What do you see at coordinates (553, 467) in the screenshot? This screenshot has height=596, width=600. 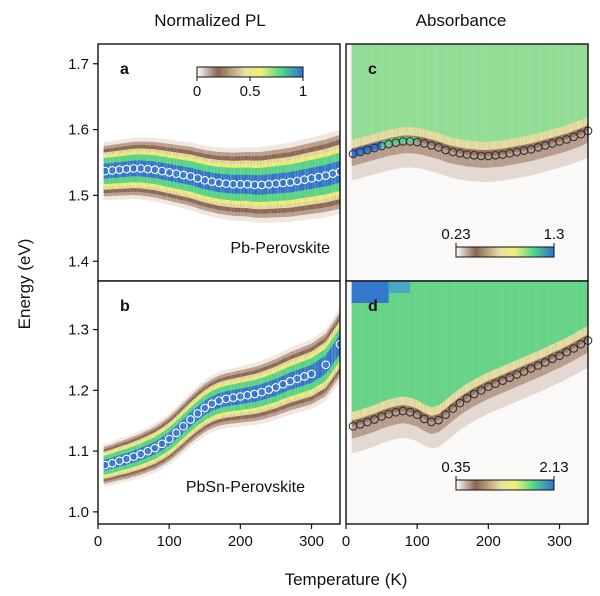 I see `colorbar-tick-label: 2.13` at bounding box center [553, 467].